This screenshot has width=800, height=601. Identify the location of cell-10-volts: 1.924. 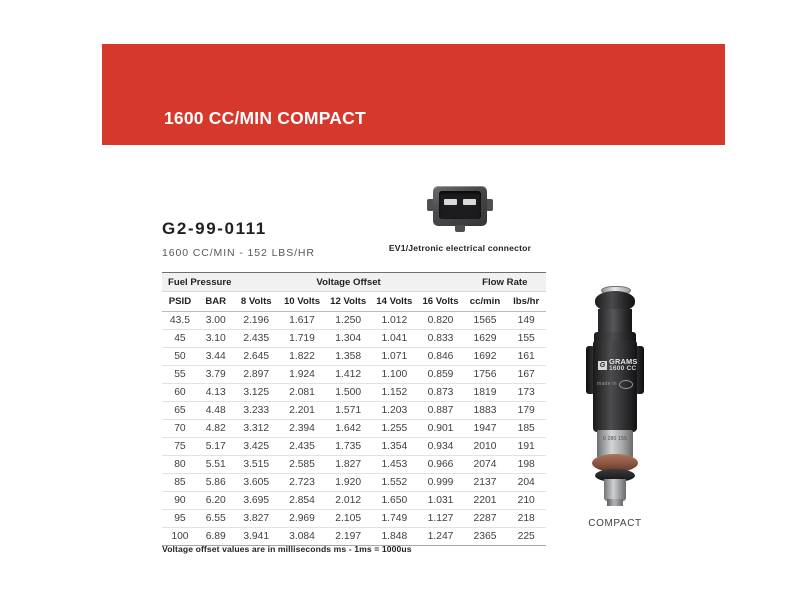
(302, 374).